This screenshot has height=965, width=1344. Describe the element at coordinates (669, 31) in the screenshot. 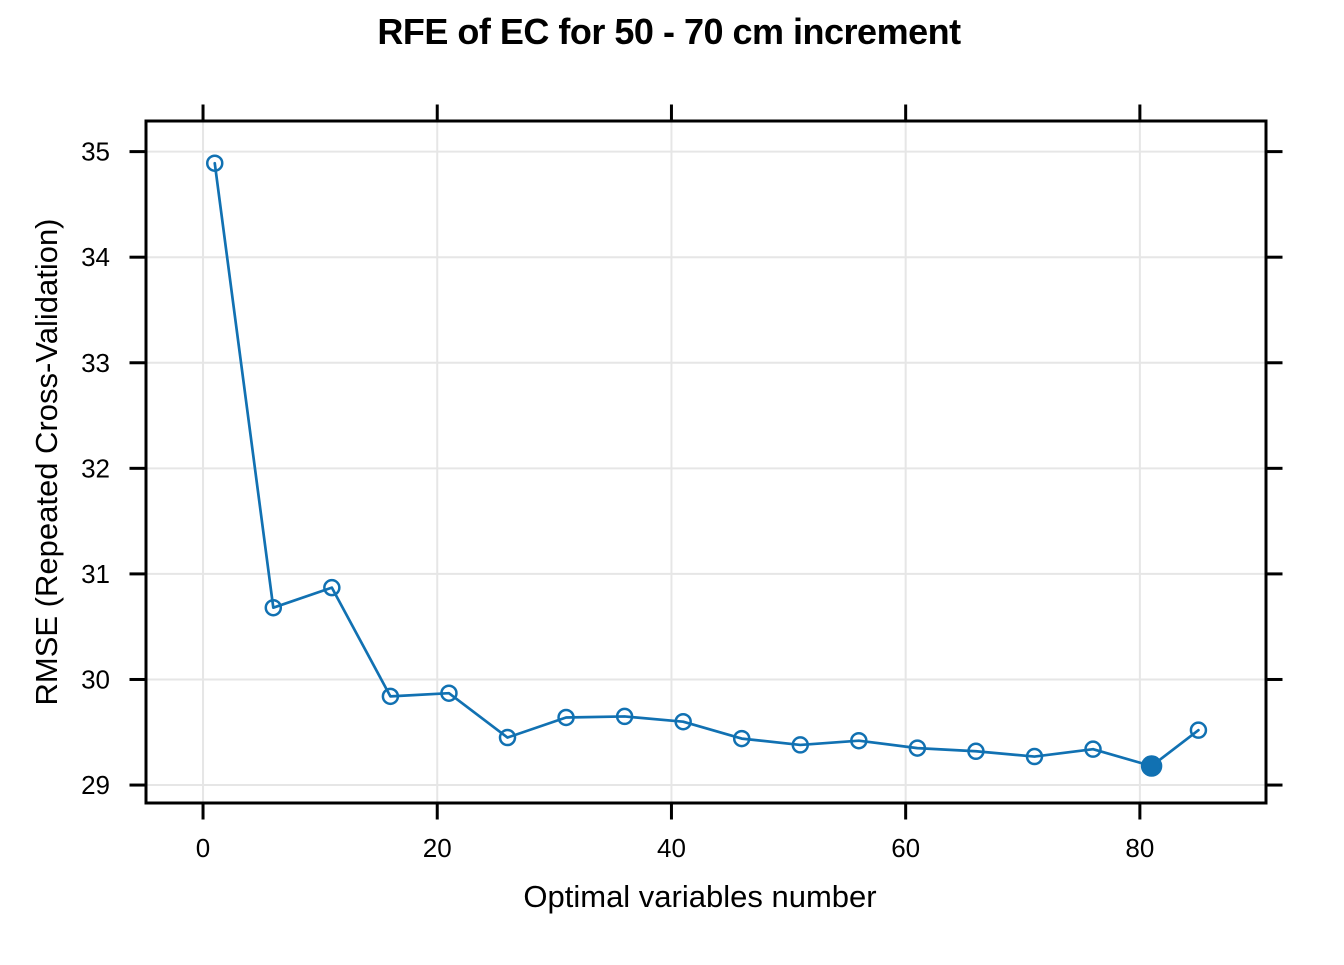

I see `chart-title: RFE of EC for 50 - 70 cm increment` at that location.